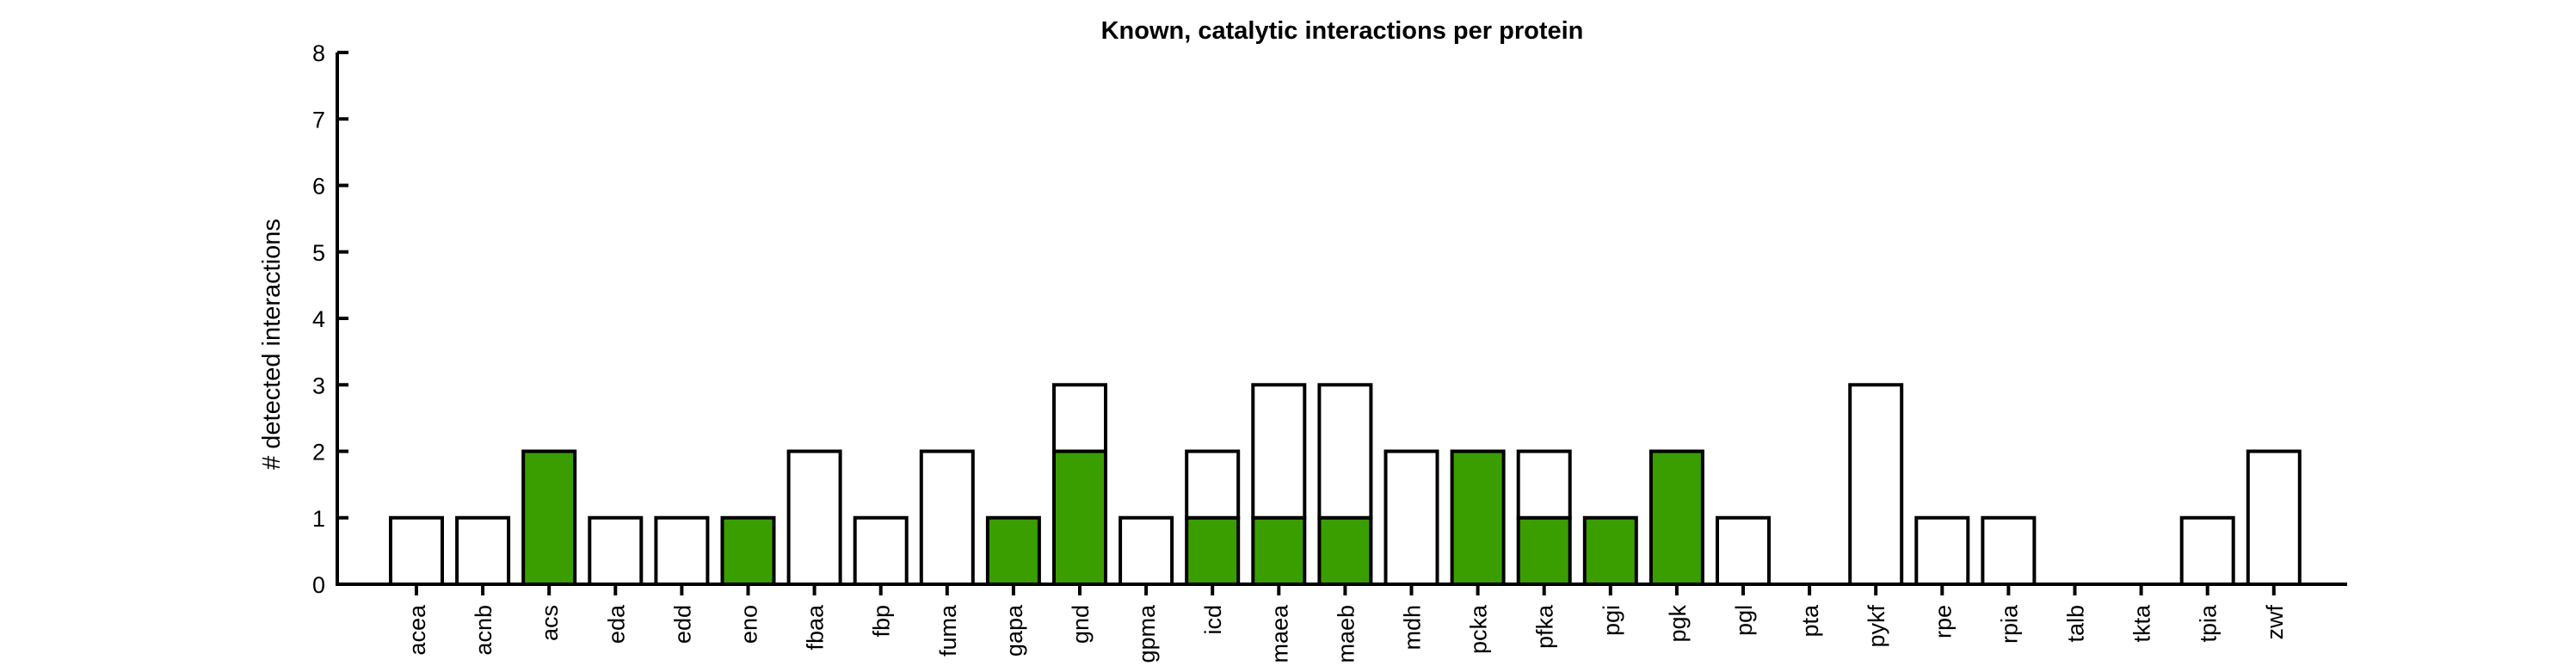 The height and width of the screenshot is (672, 2576). Describe the element at coordinates (882, 621) in the screenshot. I see `x-tick-label-fbp: fbp` at that location.